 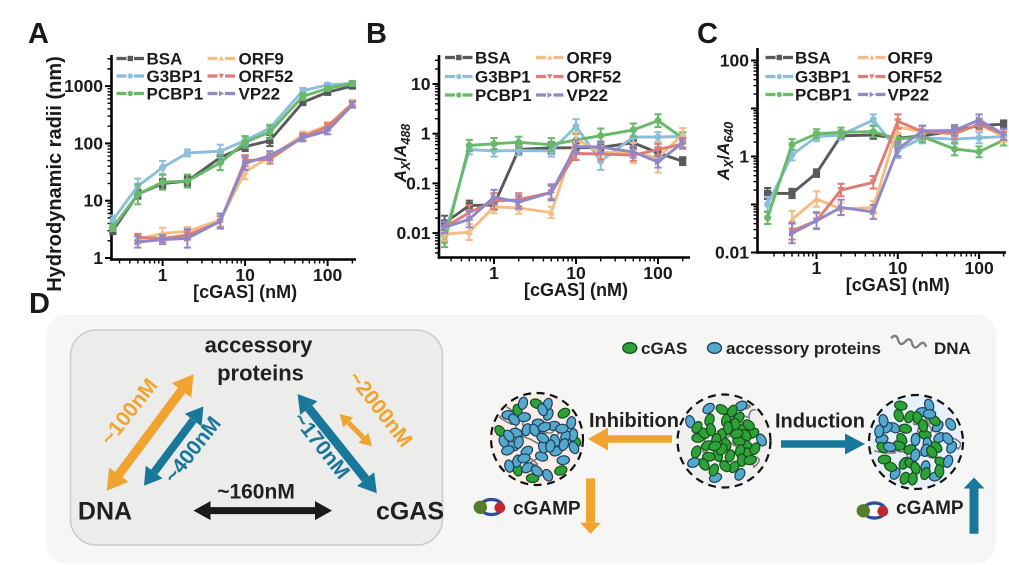 What do you see at coordinates (376, 34) in the screenshot?
I see `svg-text: B` at bounding box center [376, 34].